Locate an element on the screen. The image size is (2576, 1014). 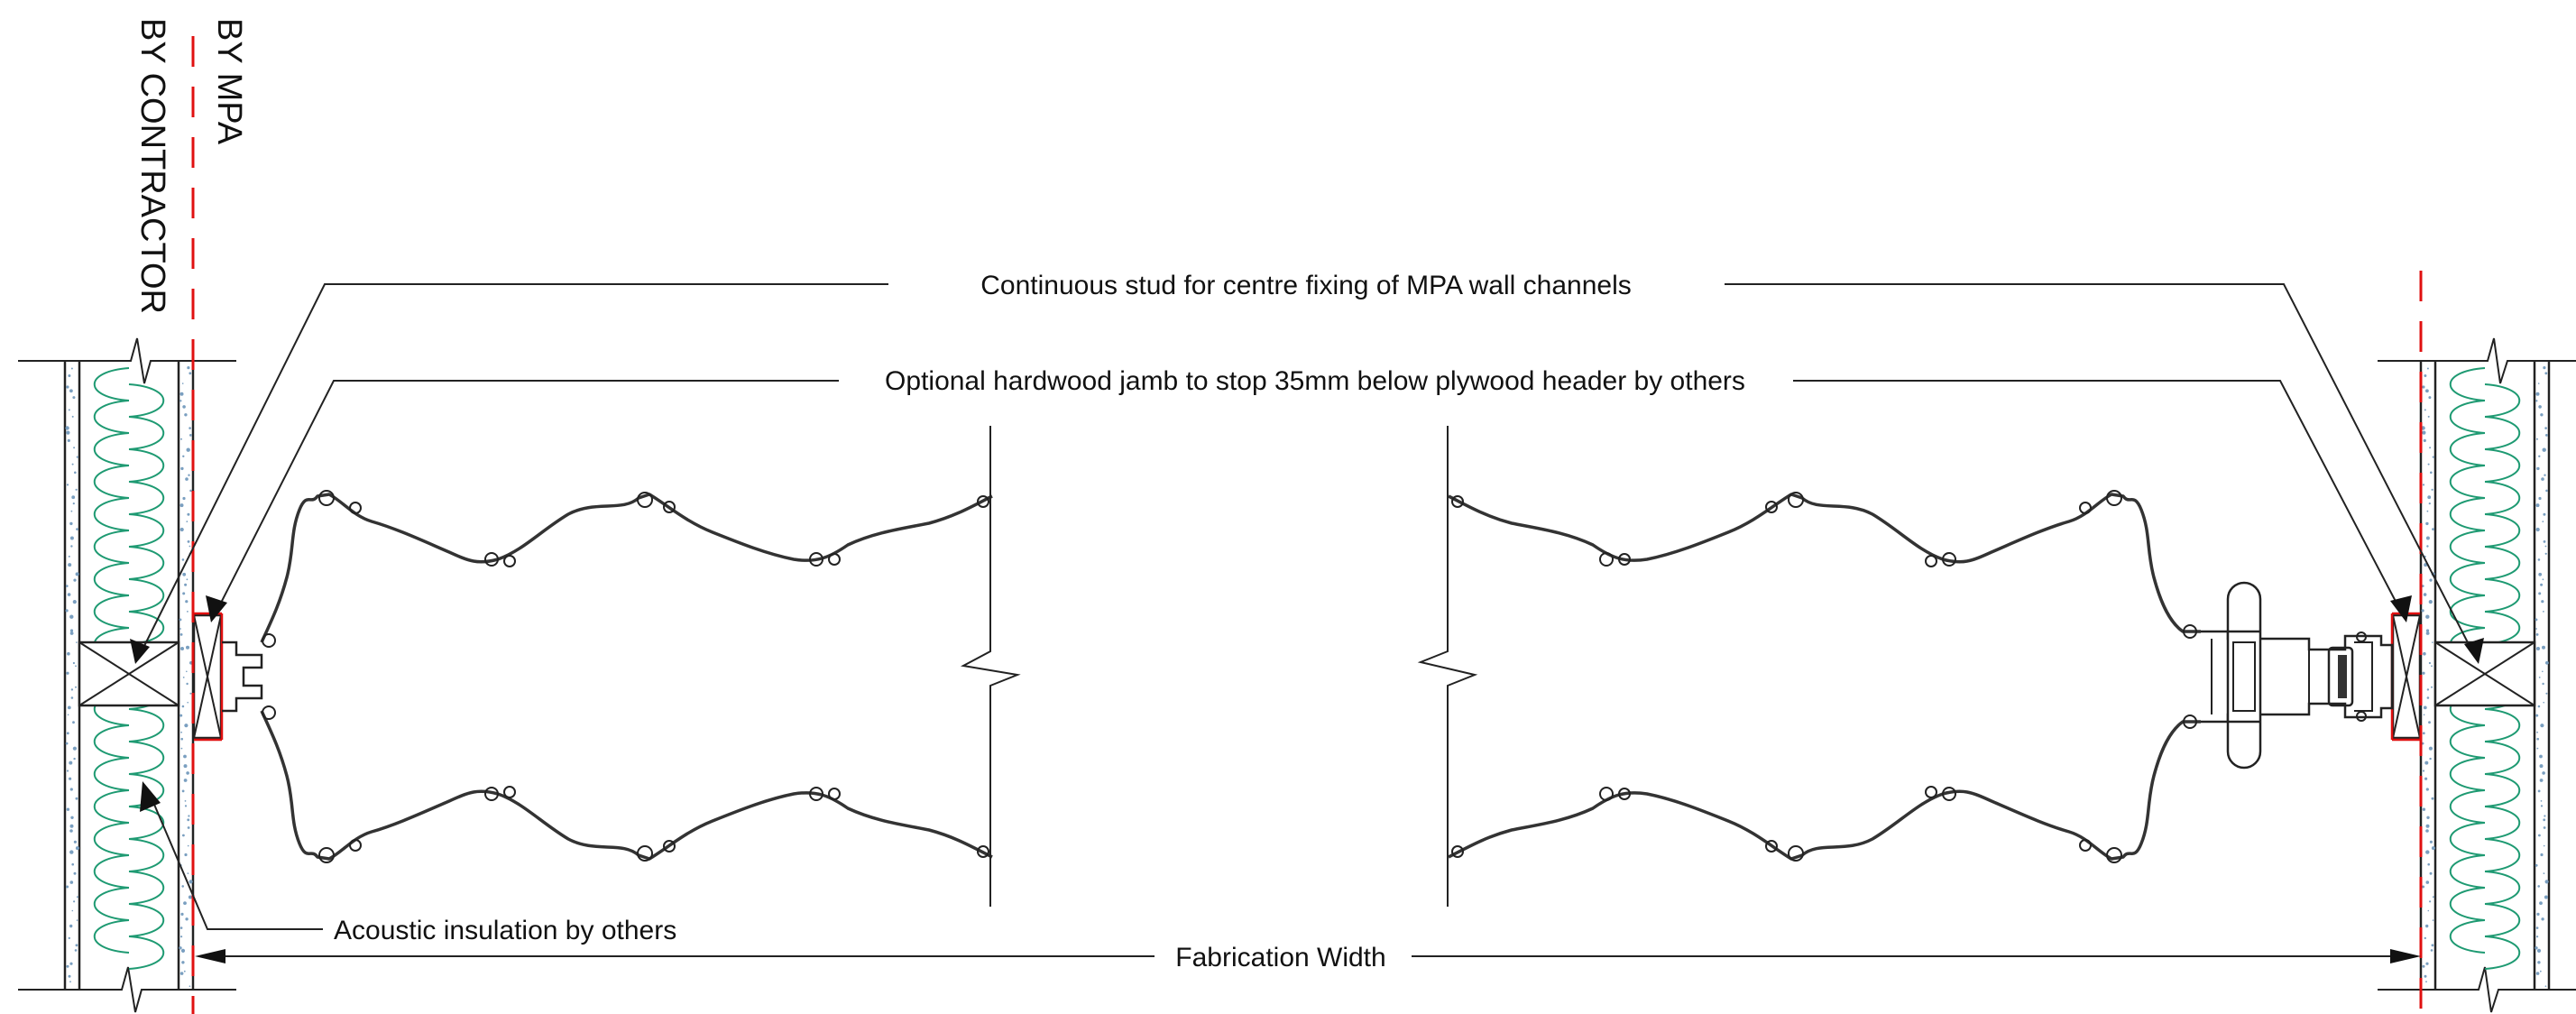
lead-post is located at coordinates (2298, 676).